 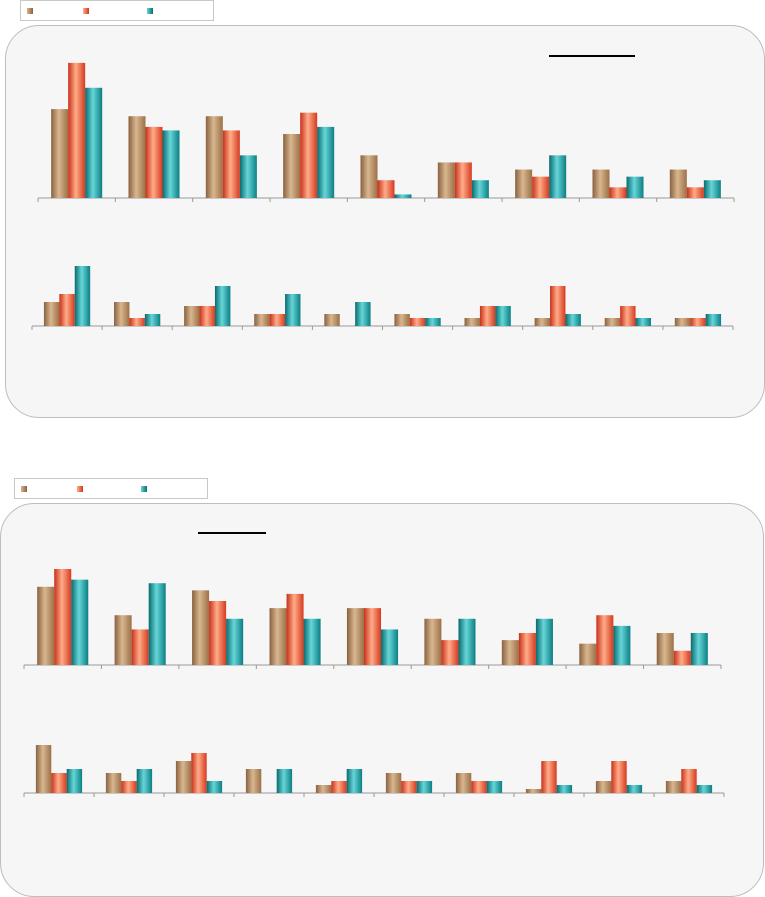 What do you see at coordinates (450, 652) in the screenshot?
I see `bar-chart3-series2-cat6` at bounding box center [450, 652].